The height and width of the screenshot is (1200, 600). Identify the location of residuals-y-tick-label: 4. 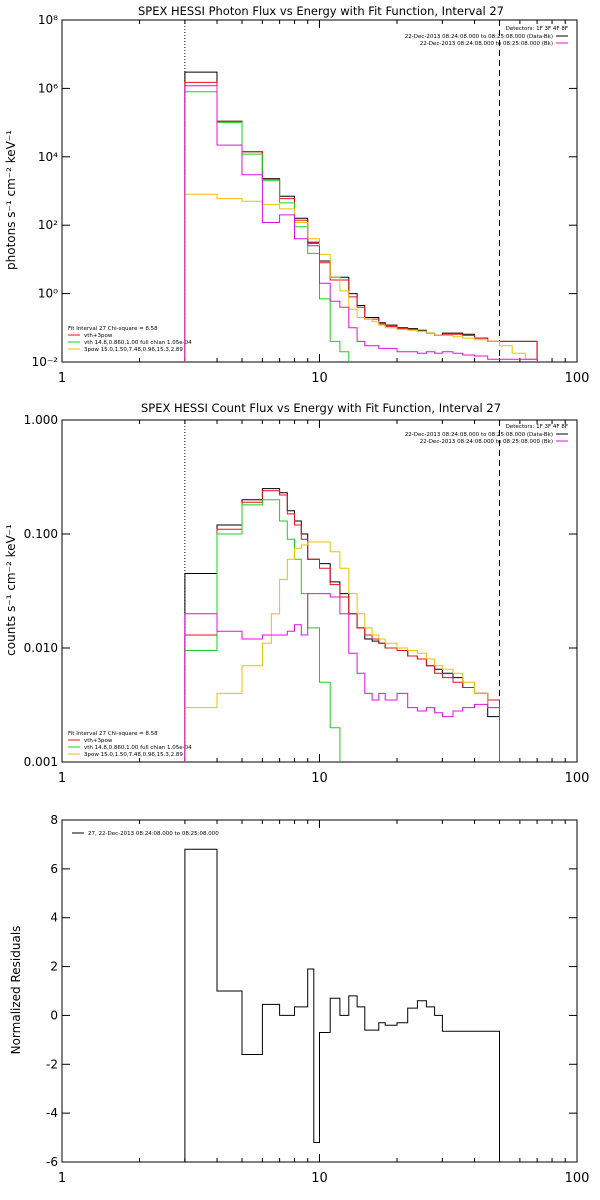
(54, 918).